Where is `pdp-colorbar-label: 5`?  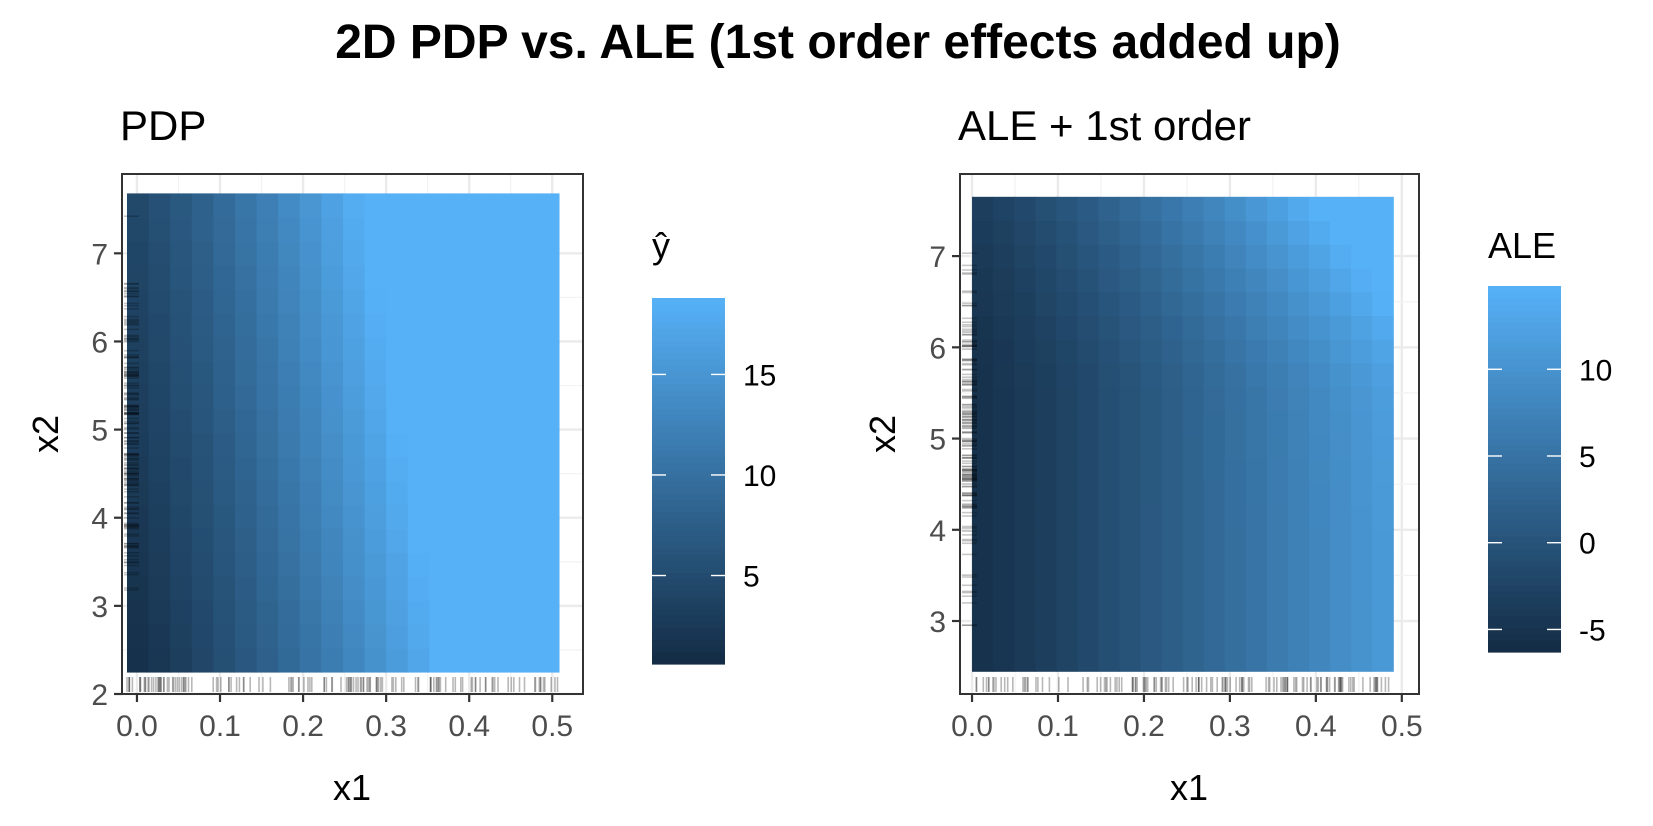 pdp-colorbar-label: 5 is located at coordinates (751, 577).